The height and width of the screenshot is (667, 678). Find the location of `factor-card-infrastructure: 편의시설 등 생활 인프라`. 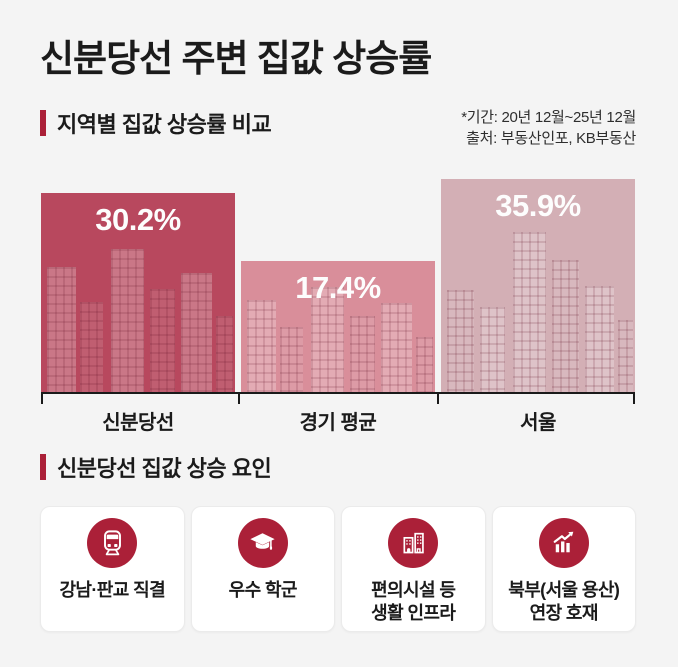

factor-card-infrastructure: 편의시설 등 생활 인프라 is located at coordinates (413, 569).